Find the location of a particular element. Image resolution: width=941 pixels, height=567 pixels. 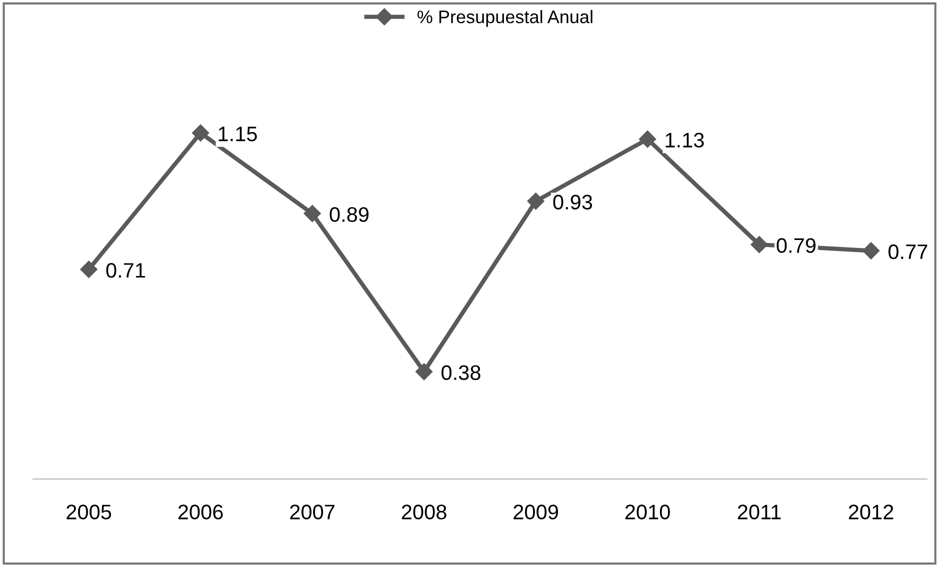

data-label: 0.71 is located at coordinates (126, 270).